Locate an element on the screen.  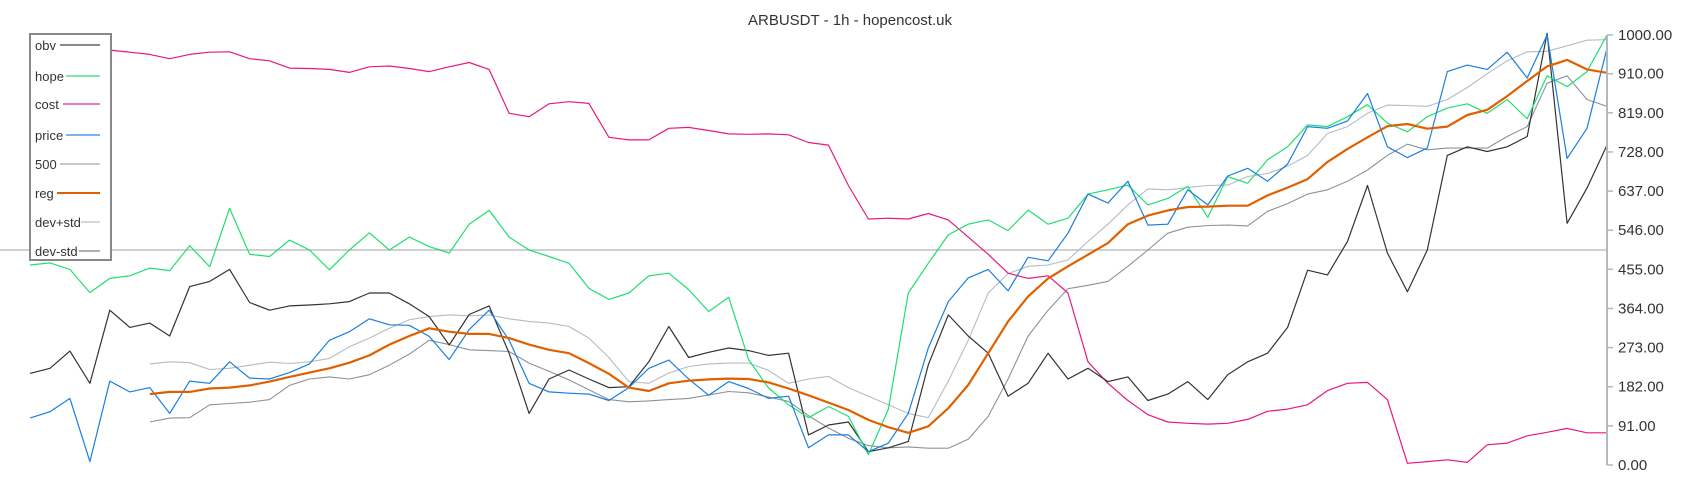
legend-item-500: 500 is located at coordinates (67, 164).